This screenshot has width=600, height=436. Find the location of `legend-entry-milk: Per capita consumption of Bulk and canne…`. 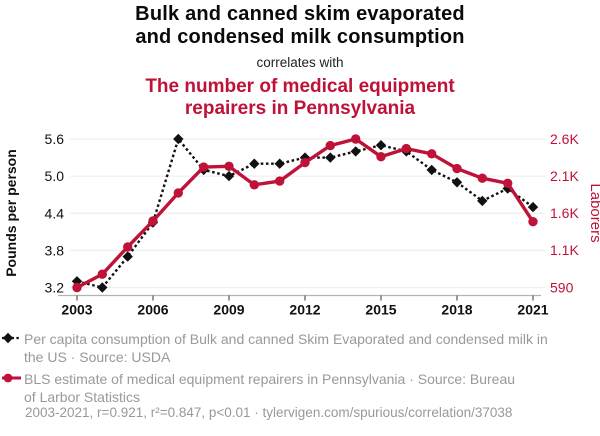

legend-entry-milk: Per capita consumption of Bulk and canne… is located at coordinates (300, 348).